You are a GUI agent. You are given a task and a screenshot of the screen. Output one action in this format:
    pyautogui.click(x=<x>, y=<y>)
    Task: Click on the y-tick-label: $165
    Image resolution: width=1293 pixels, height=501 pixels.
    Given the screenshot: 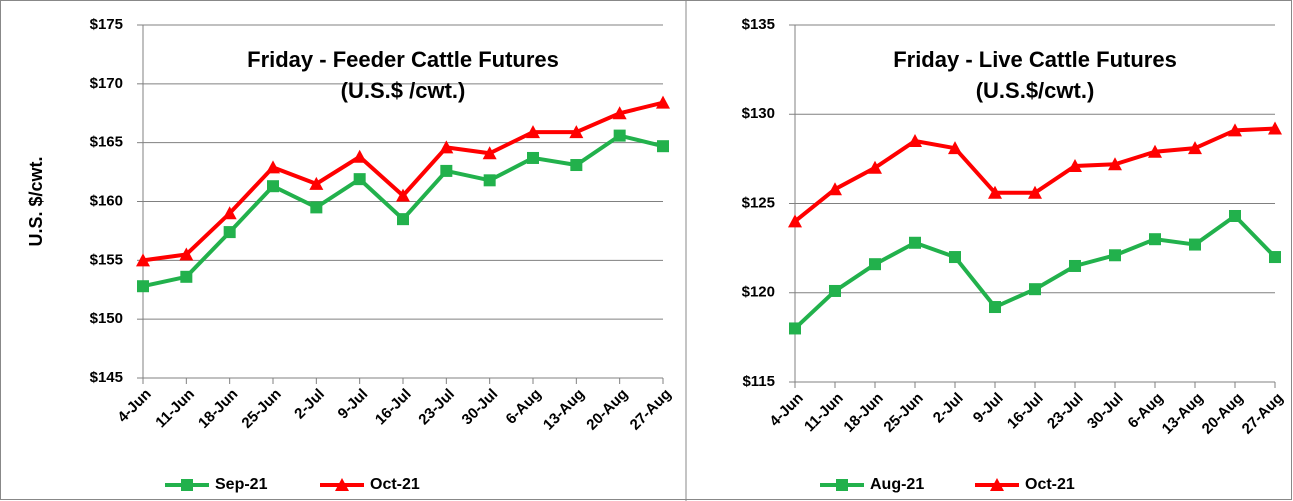 What is the action you would take?
    pyautogui.click(x=106, y=142)
    